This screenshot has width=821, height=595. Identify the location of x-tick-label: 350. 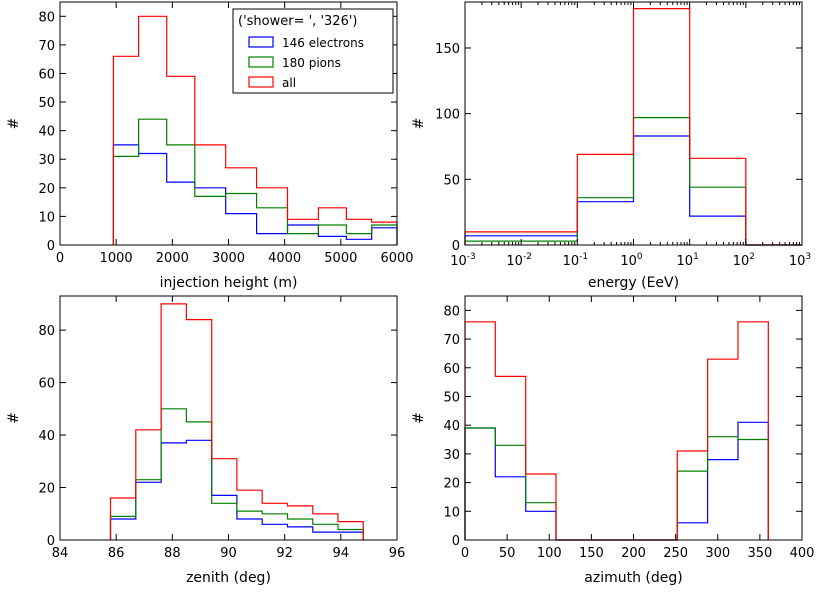
(759, 553).